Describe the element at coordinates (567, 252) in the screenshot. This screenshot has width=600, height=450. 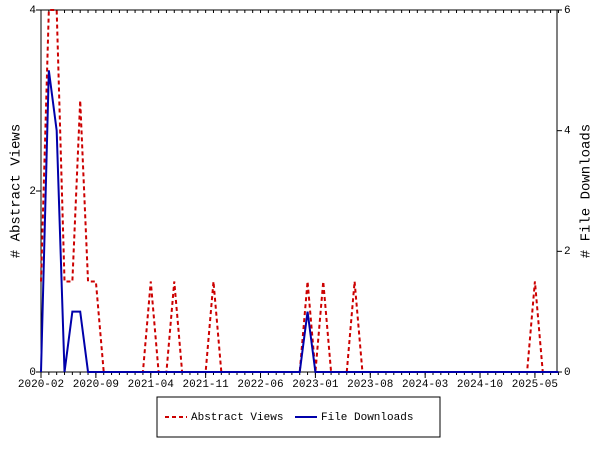
I see `y2-tick-label: 2` at that location.